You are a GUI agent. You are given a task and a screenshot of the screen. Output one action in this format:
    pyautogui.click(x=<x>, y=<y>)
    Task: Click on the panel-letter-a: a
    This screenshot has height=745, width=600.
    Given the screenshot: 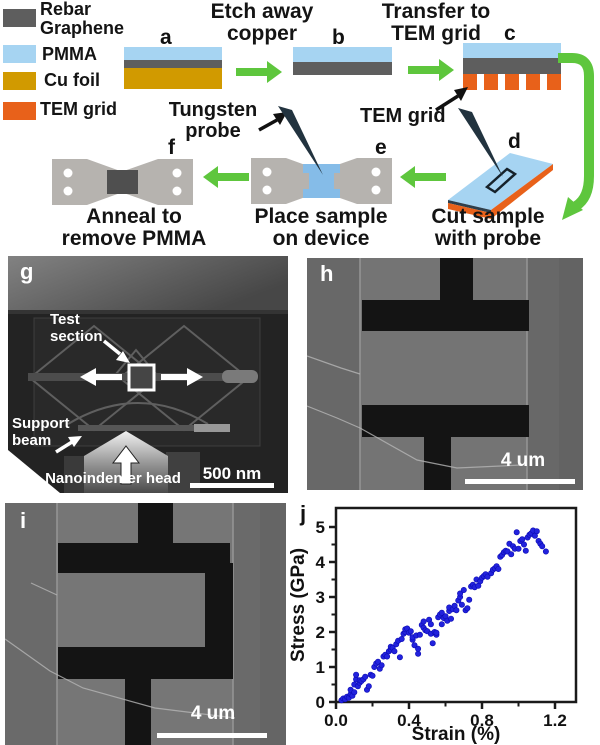 What is the action you would take?
    pyautogui.click(x=166, y=37)
    